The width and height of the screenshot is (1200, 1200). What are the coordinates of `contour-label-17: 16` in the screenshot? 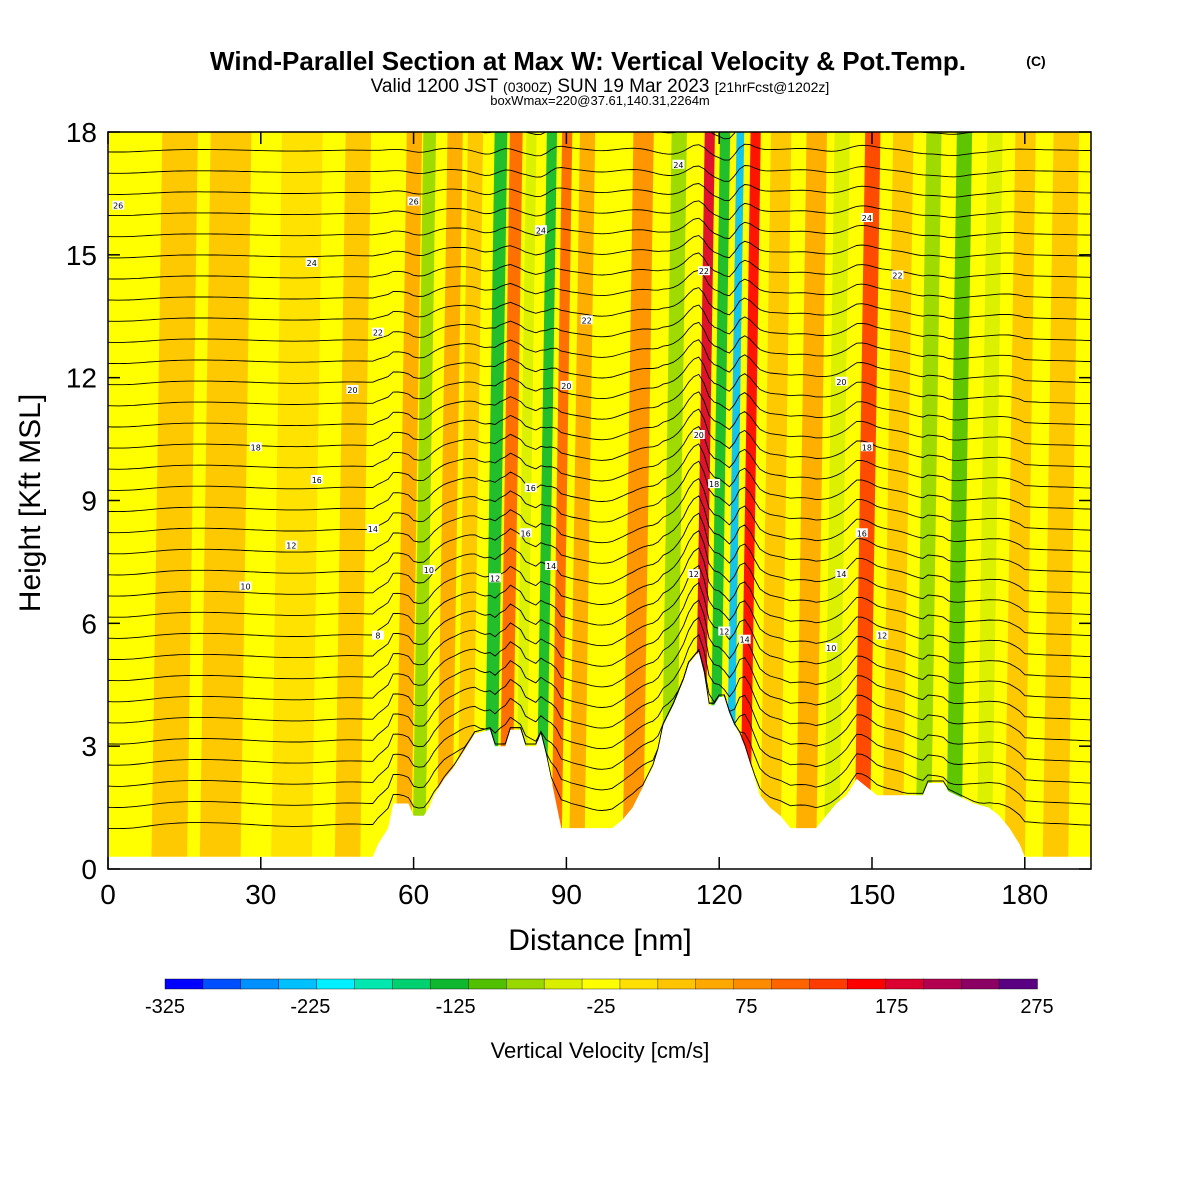 It's located at (317, 480).